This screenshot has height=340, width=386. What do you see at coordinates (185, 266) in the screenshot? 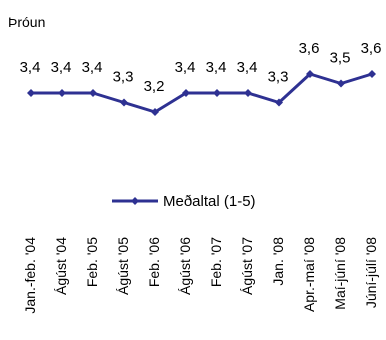
I see `x-tick-label: Ágúst '06` at bounding box center [185, 266].